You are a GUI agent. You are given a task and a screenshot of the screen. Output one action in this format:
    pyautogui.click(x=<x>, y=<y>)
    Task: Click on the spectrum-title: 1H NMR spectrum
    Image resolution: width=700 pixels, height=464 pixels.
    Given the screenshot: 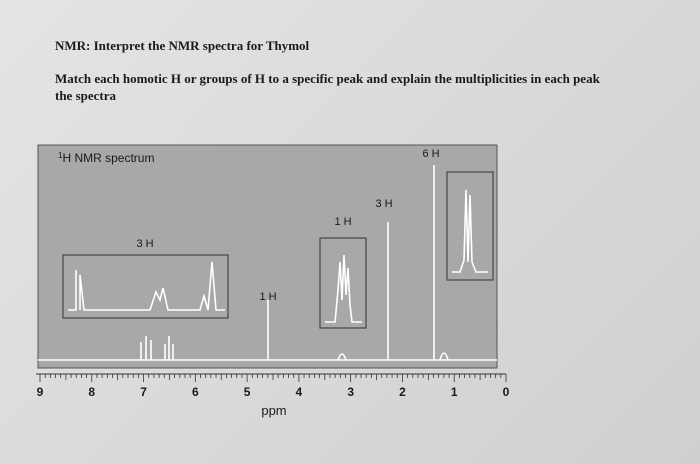 What is the action you would take?
    pyautogui.click(x=106, y=158)
    